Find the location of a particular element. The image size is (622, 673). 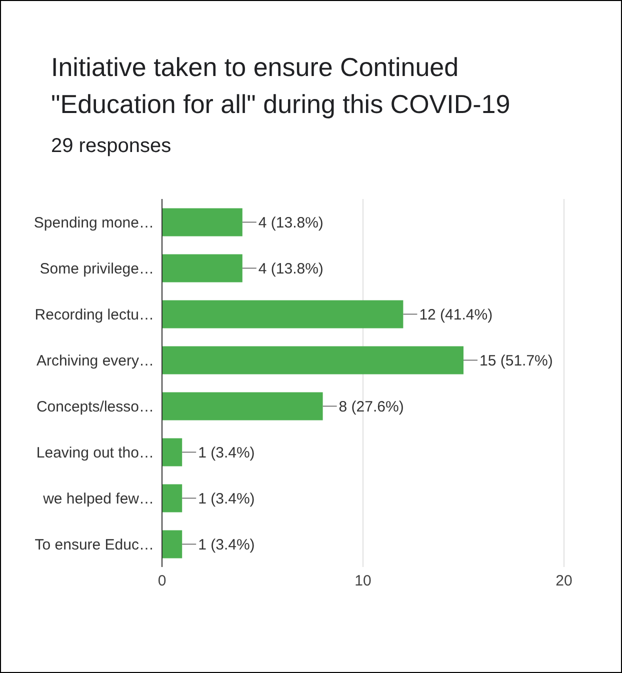

chart-subtitle: 29 responses is located at coordinates (111, 146).